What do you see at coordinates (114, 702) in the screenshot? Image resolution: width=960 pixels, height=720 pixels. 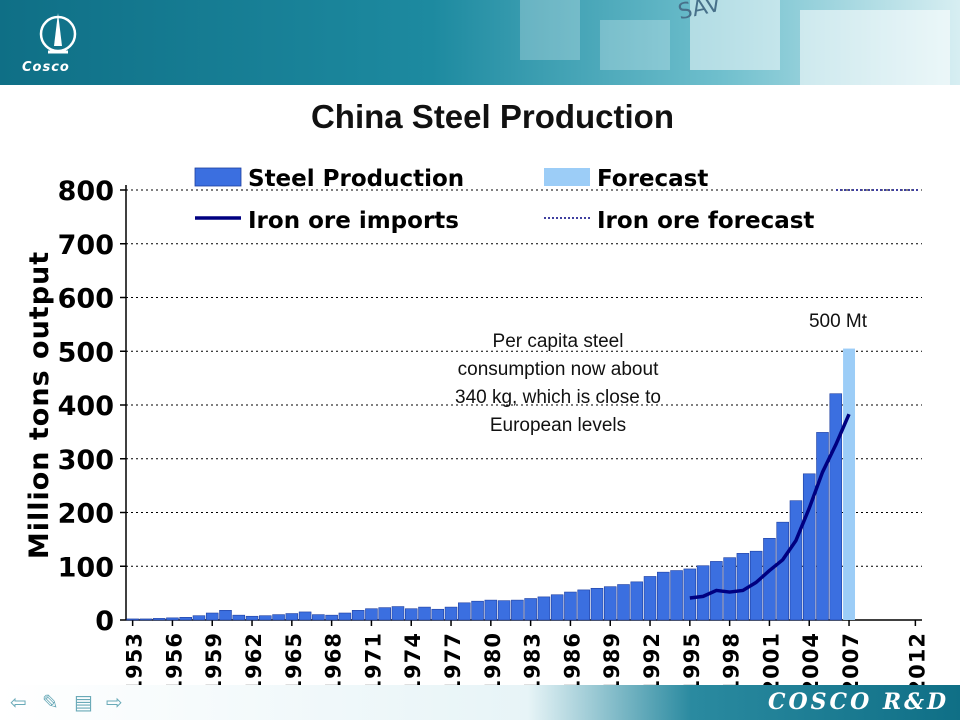 I see `next-arrow-icon: ⇨` at bounding box center [114, 702].